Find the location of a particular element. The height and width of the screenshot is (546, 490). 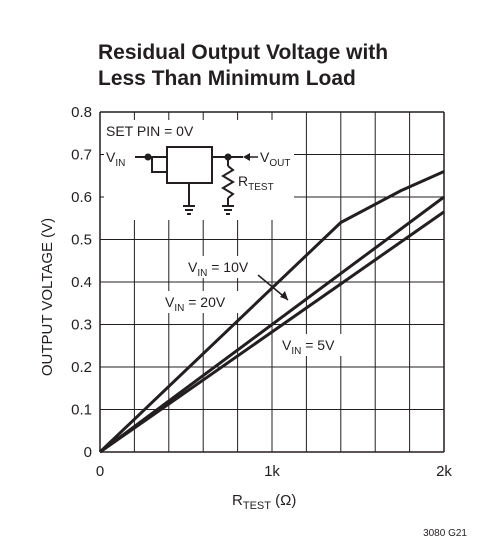

x-axis-label: RTEST (Ω) is located at coordinates (264, 502).